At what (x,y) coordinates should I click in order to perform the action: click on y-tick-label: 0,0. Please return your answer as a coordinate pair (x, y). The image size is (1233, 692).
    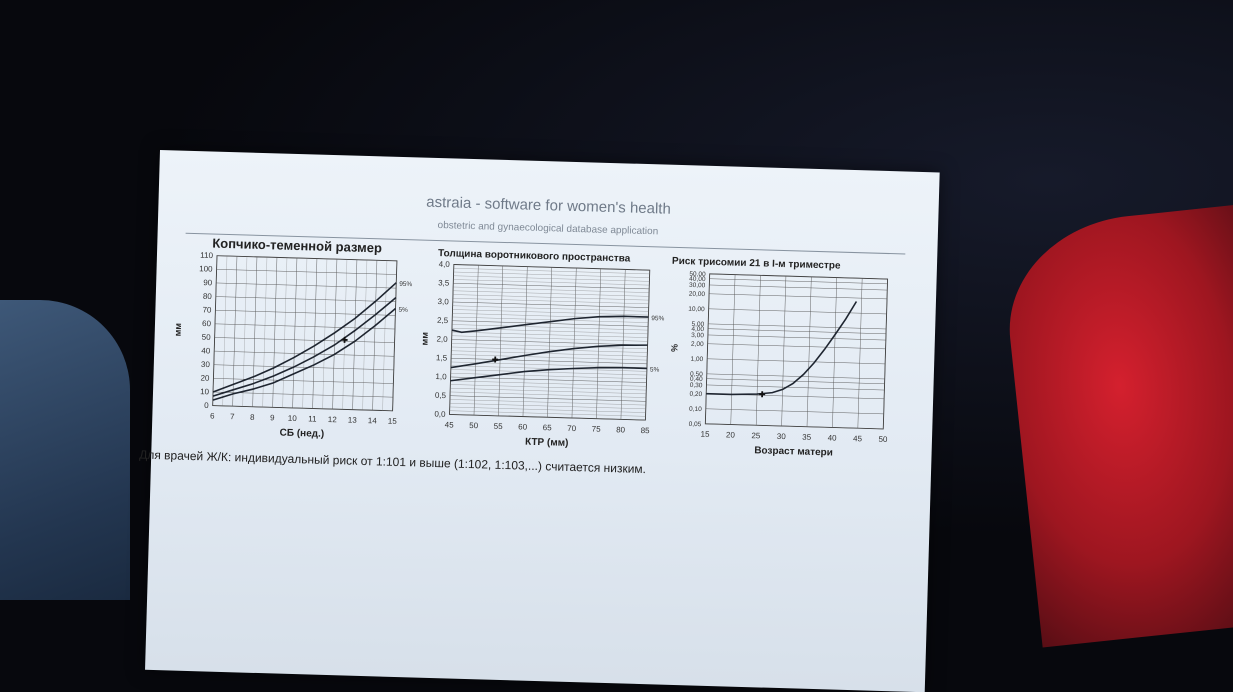
    Looking at the image, I should click on (440, 414).